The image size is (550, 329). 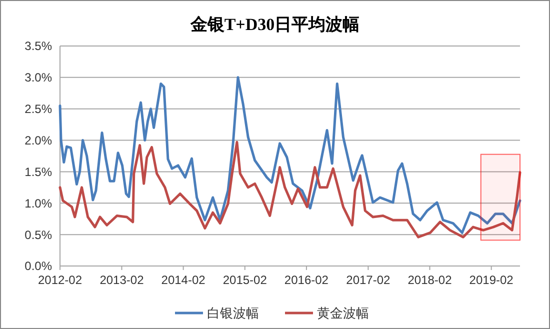 I want to click on legend-label: 黄金波幅, so click(x=343, y=313).